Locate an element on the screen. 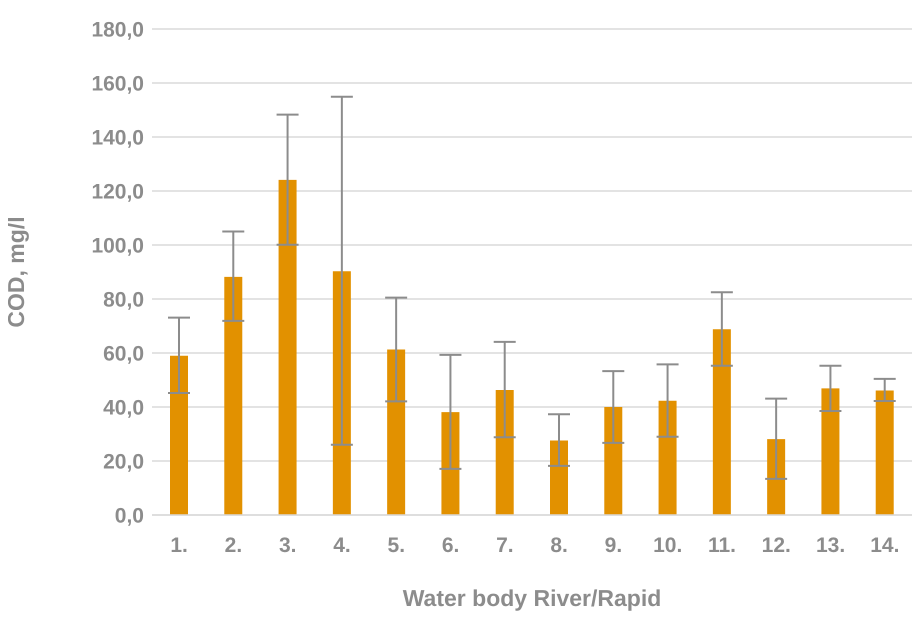 The height and width of the screenshot is (622, 914). x-tick-label: 10. is located at coordinates (667, 545).